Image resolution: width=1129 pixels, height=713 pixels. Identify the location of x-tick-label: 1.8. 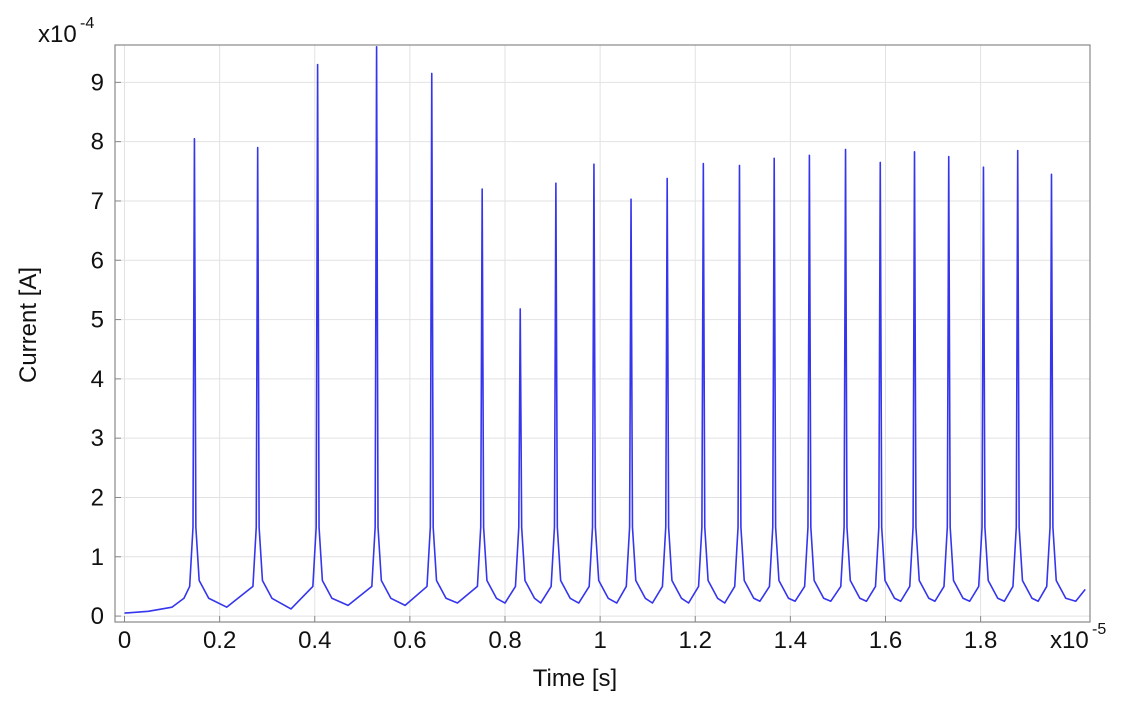
(980, 640).